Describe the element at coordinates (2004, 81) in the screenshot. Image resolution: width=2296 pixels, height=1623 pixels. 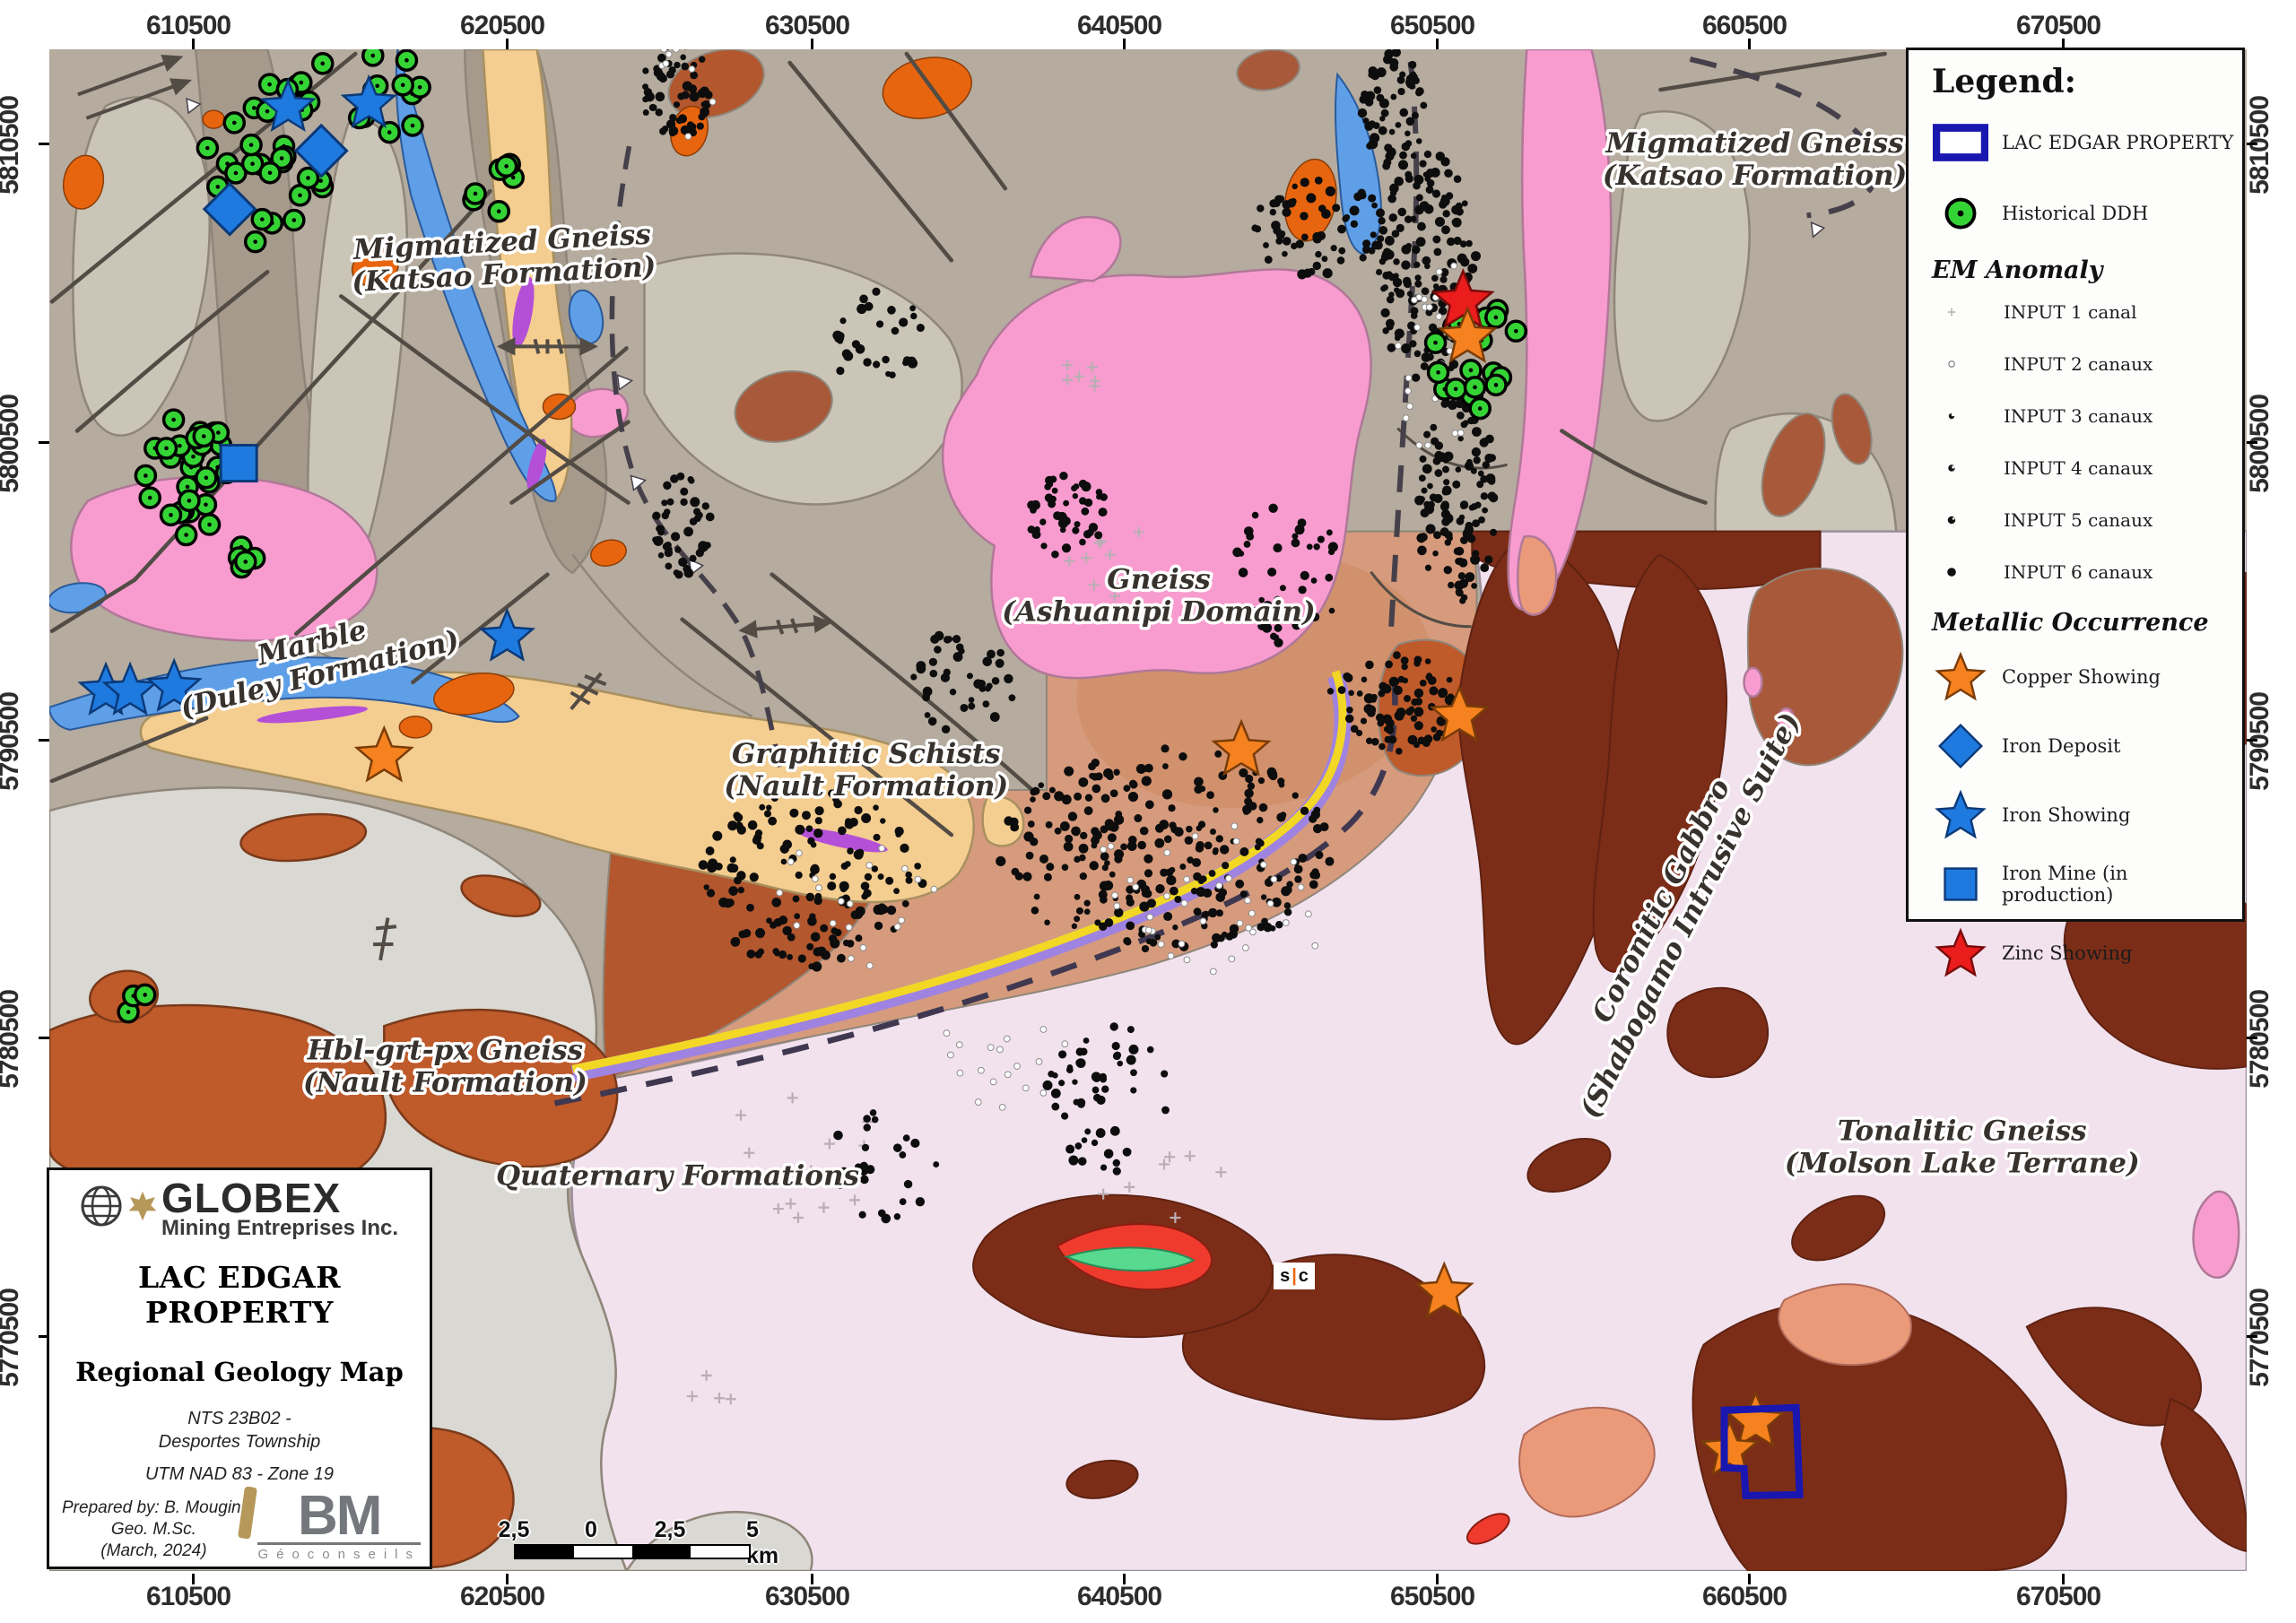
I see `legend-title: Legend:` at that location.